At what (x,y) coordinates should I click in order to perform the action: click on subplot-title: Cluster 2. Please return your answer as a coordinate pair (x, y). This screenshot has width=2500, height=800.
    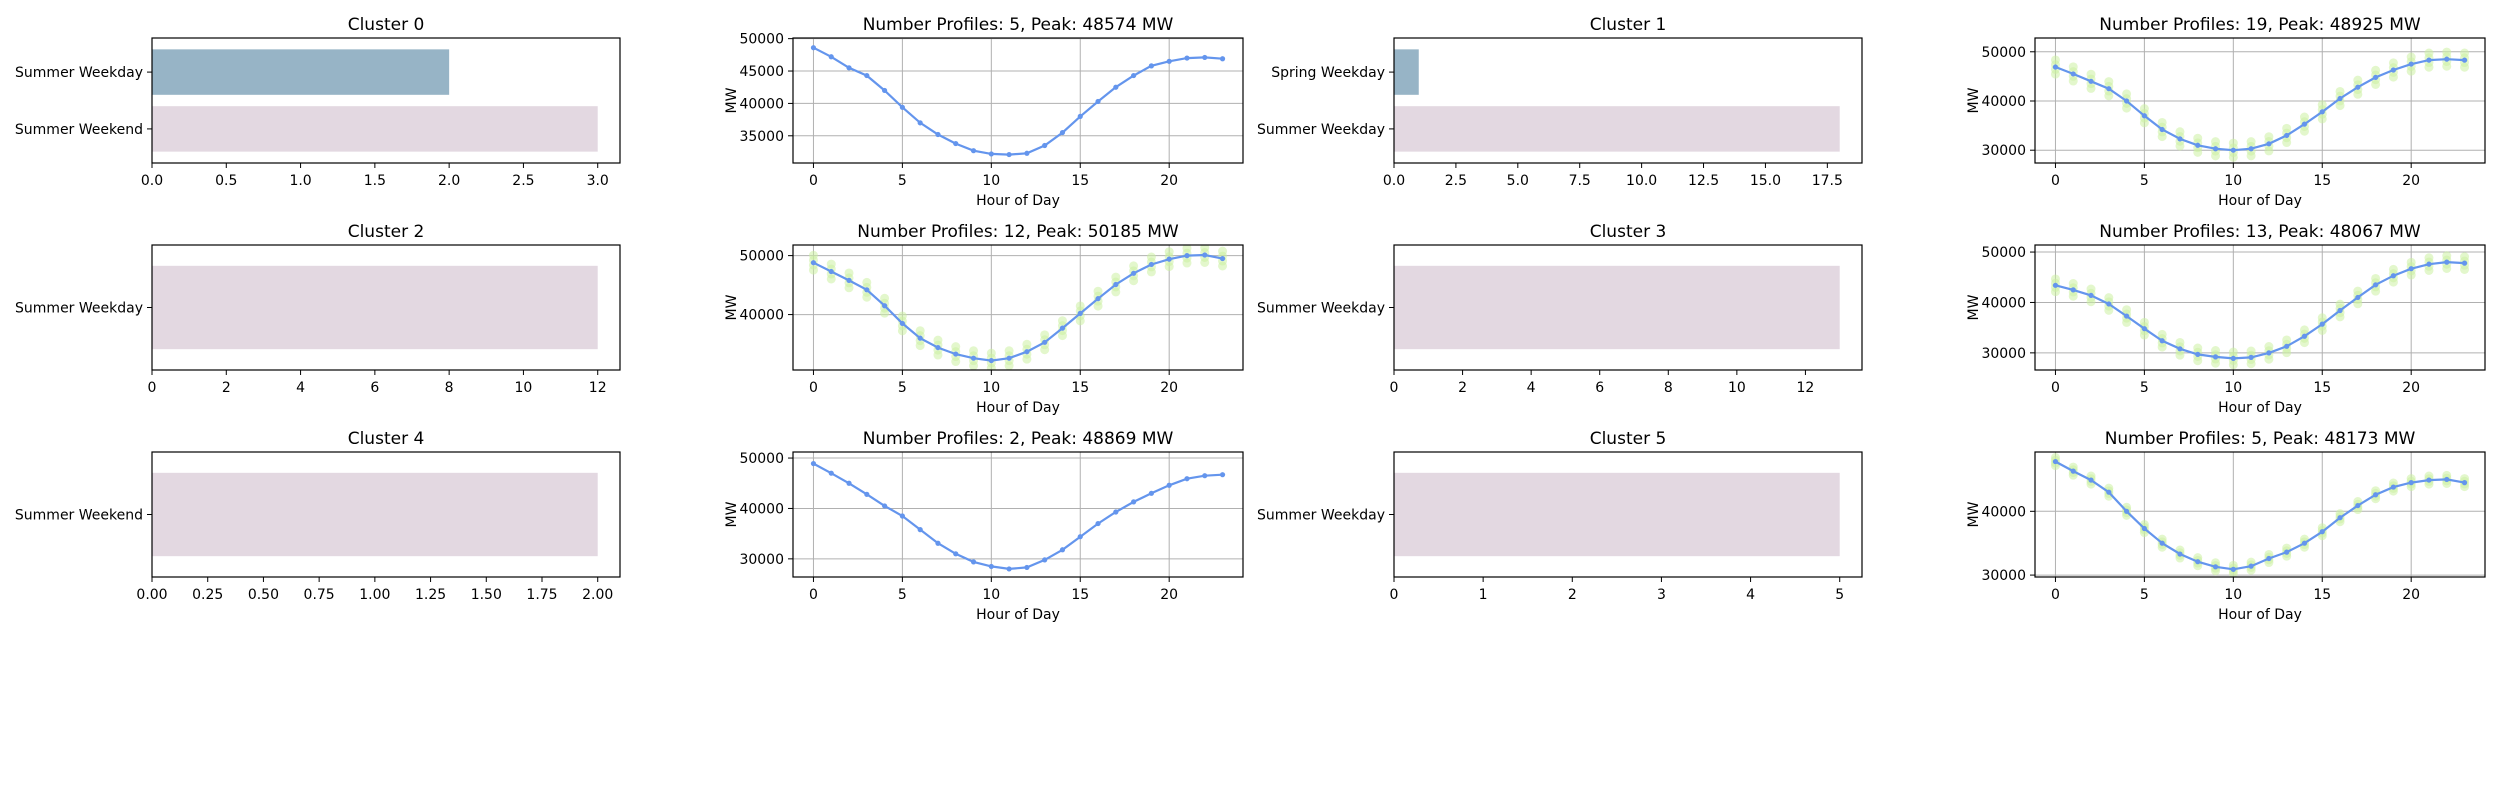
    Looking at the image, I should click on (386, 232).